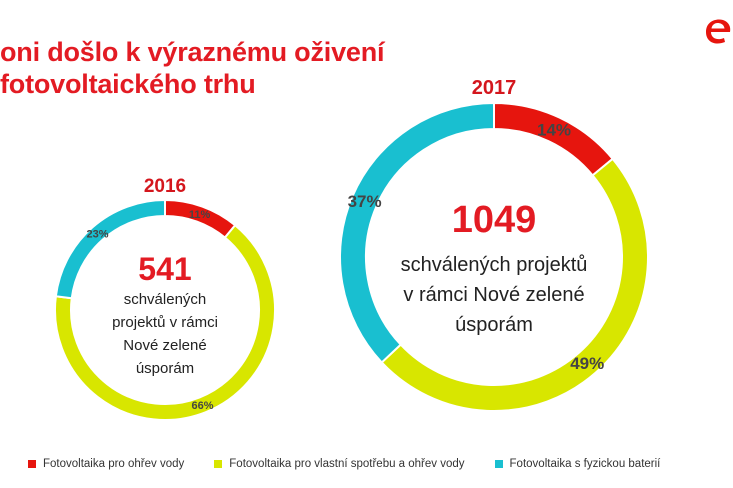 This screenshot has height=488, width=733. Describe the element at coordinates (164, 269) in the screenshot. I see `center-value: 541` at that location.